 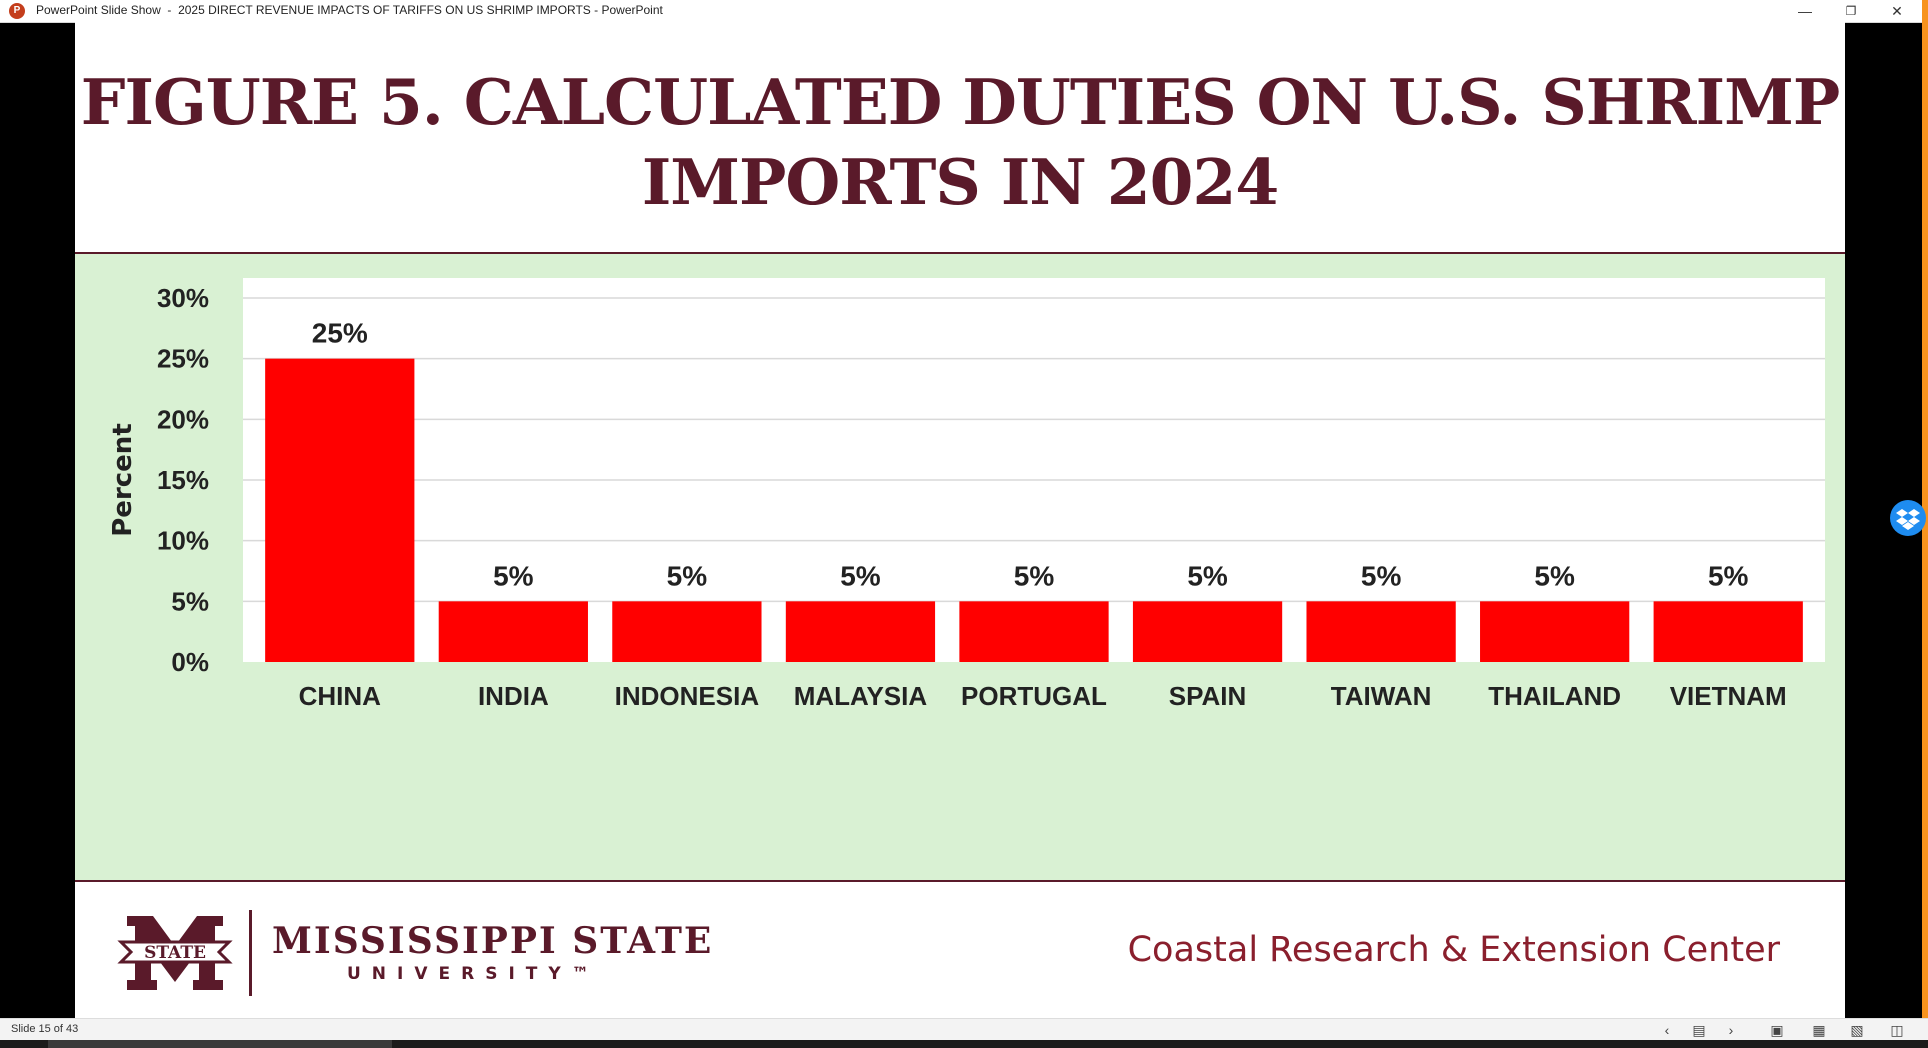 I want to click on chevron-right-icon: ›, so click(x=1731, y=1030).